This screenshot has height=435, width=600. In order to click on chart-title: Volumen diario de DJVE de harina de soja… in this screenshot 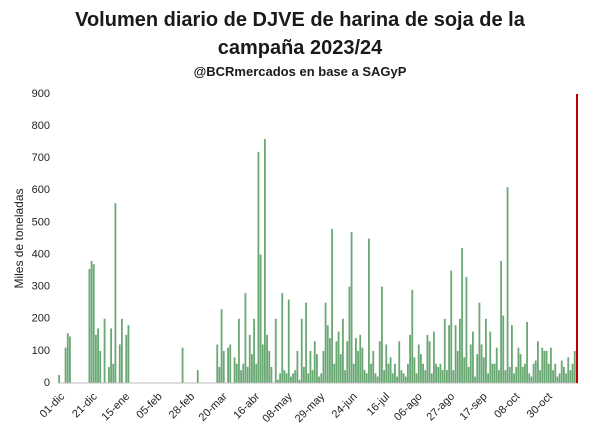, I will do `click(300, 34)`.